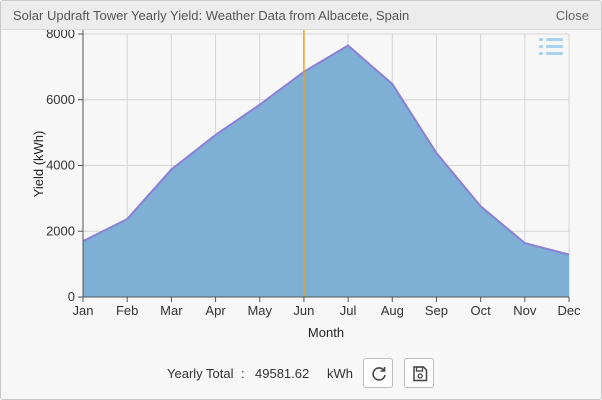 The width and height of the screenshot is (602, 400). What do you see at coordinates (303, 310) in the screenshot?
I see `x-tick-label: Jun` at bounding box center [303, 310].